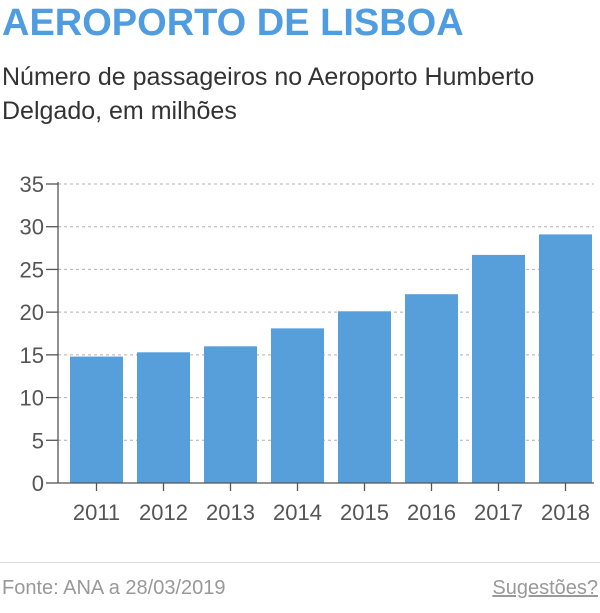  What do you see at coordinates (96, 512) in the screenshot?
I see `x-tick-label: 2011` at bounding box center [96, 512].